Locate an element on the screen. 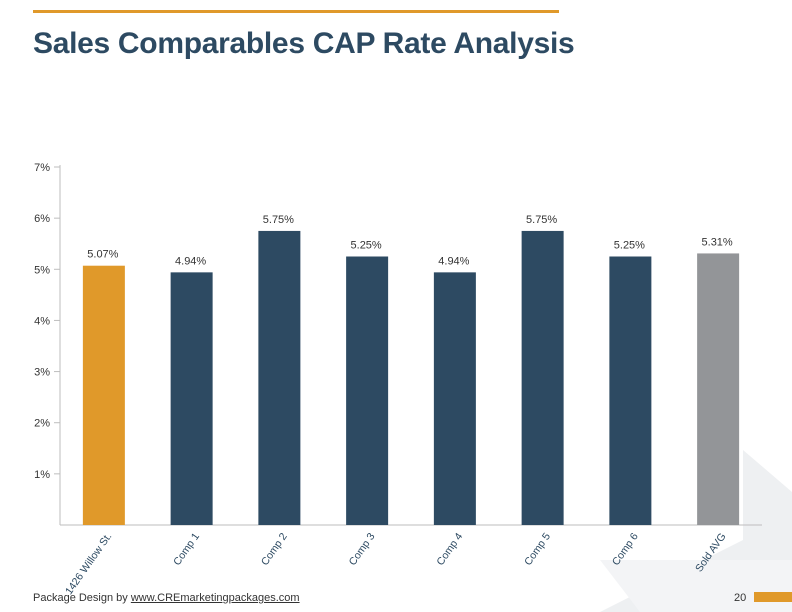  footer-link: www.CREmarketingpackages.com is located at coordinates (215, 598).